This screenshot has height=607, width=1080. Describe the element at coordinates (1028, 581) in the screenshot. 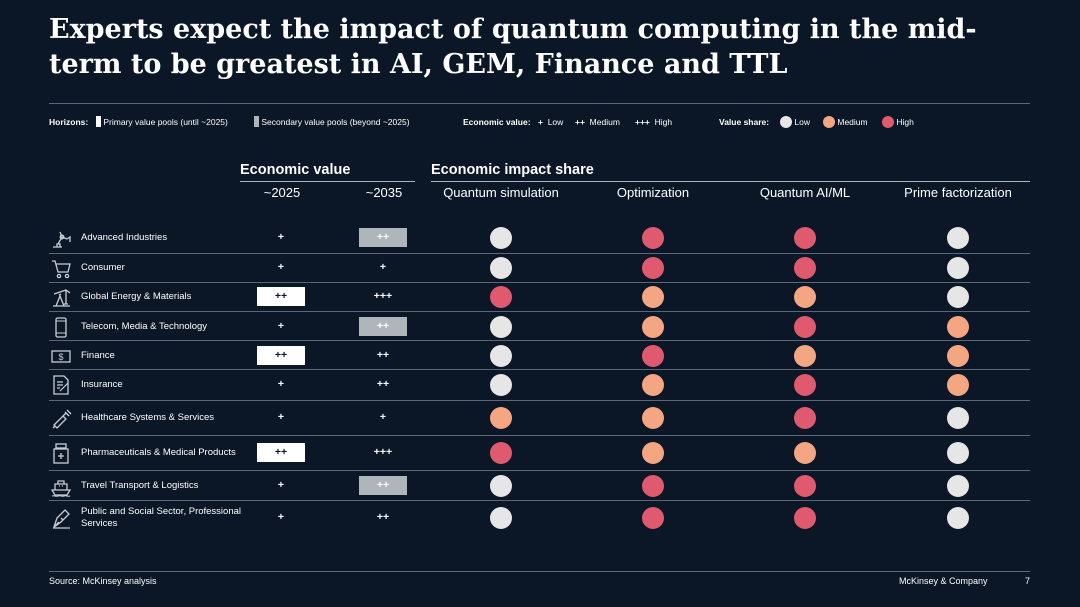

I see `page-number: 7` at that location.